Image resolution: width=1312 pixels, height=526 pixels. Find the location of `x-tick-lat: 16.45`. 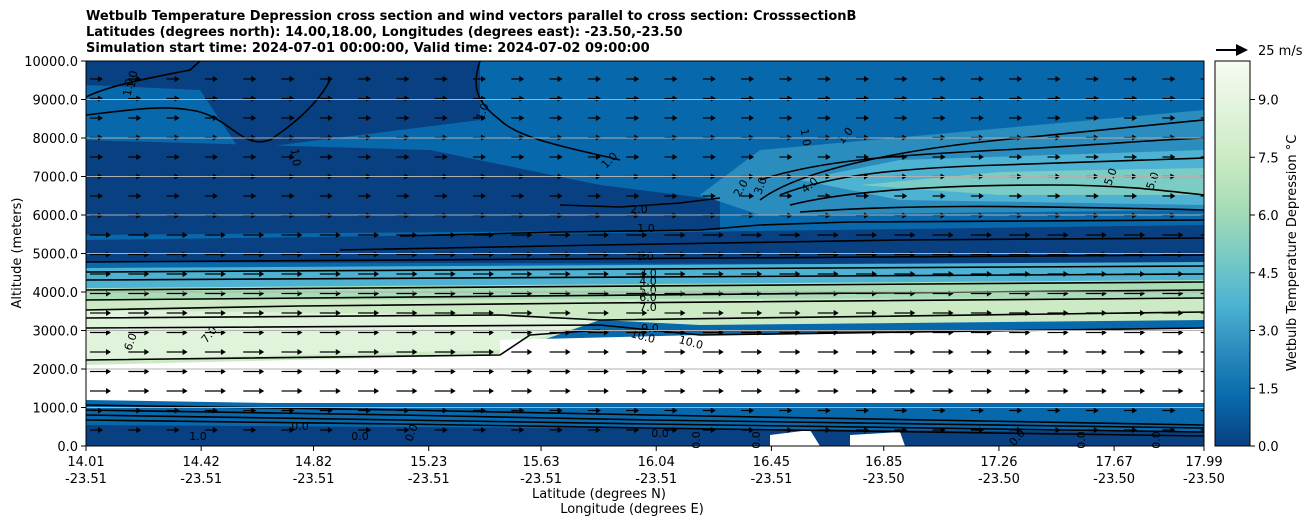

x-tick-lat: 16.45 is located at coordinates (771, 462).